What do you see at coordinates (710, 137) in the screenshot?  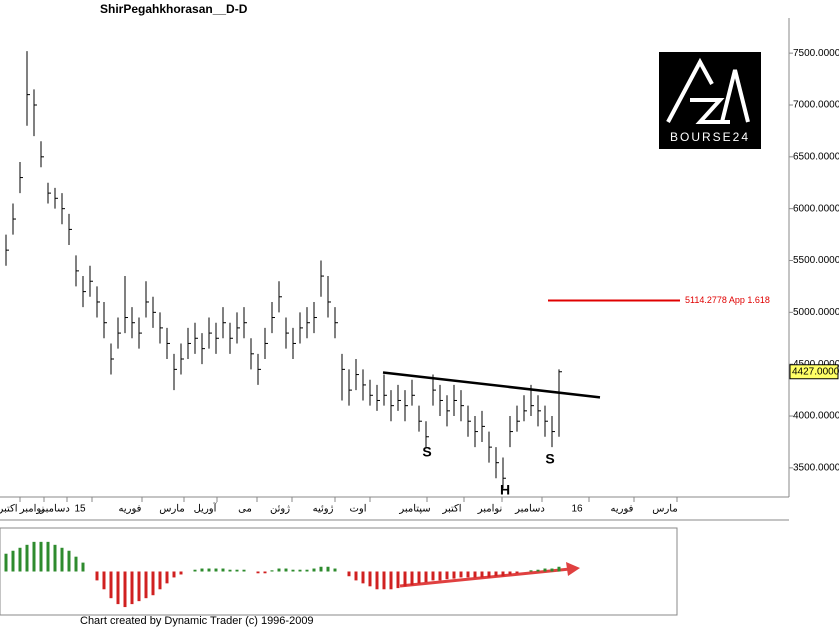 I see `logo-text: BOURSE24` at bounding box center [710, 137].